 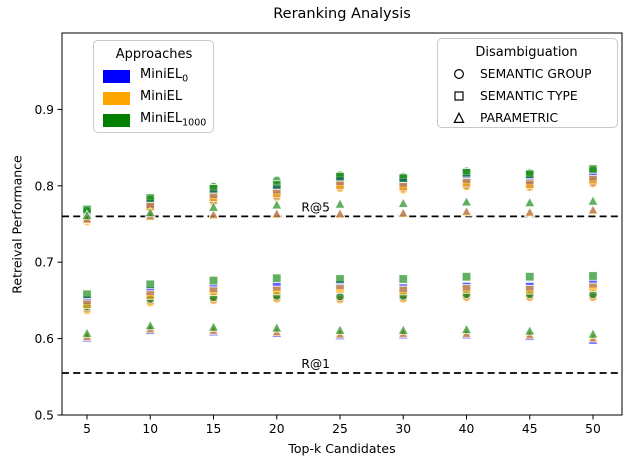 I want to click on legend-item-label: SEMANTIC TYPE, so click(x=529, y=96).